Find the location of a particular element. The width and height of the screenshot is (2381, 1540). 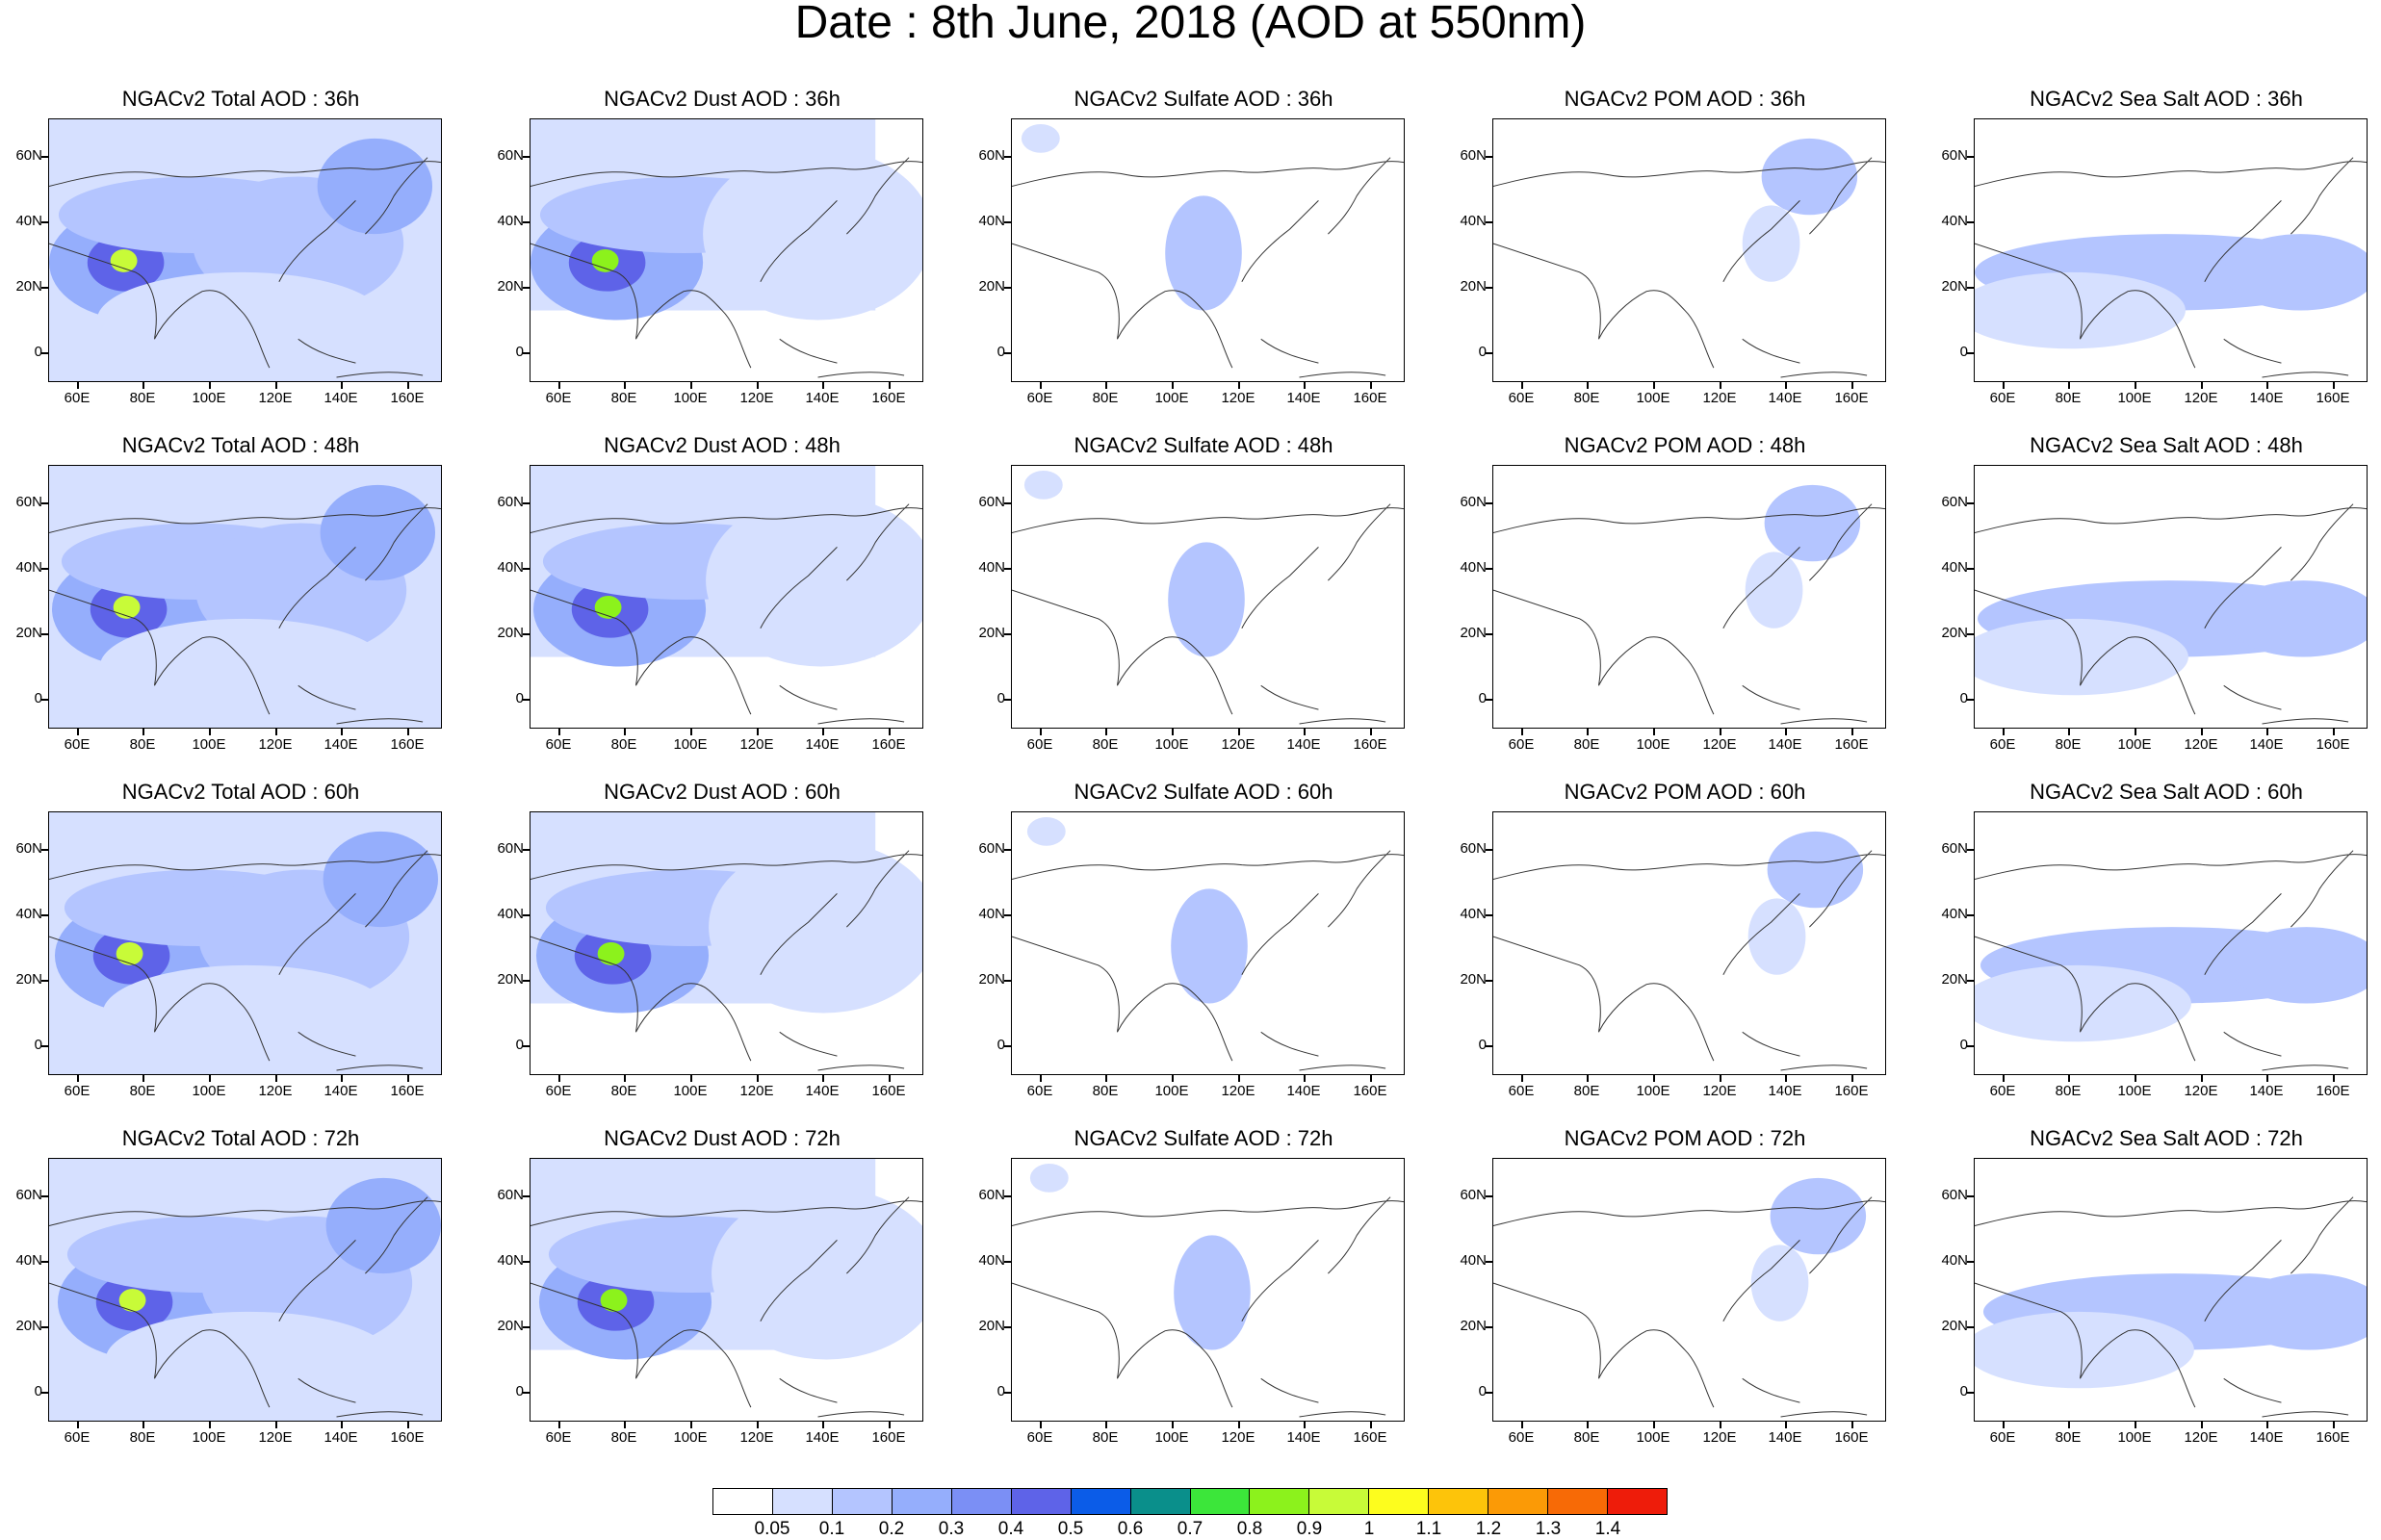

legend-label: 1.1 is located at coordinates (1428, 1529).